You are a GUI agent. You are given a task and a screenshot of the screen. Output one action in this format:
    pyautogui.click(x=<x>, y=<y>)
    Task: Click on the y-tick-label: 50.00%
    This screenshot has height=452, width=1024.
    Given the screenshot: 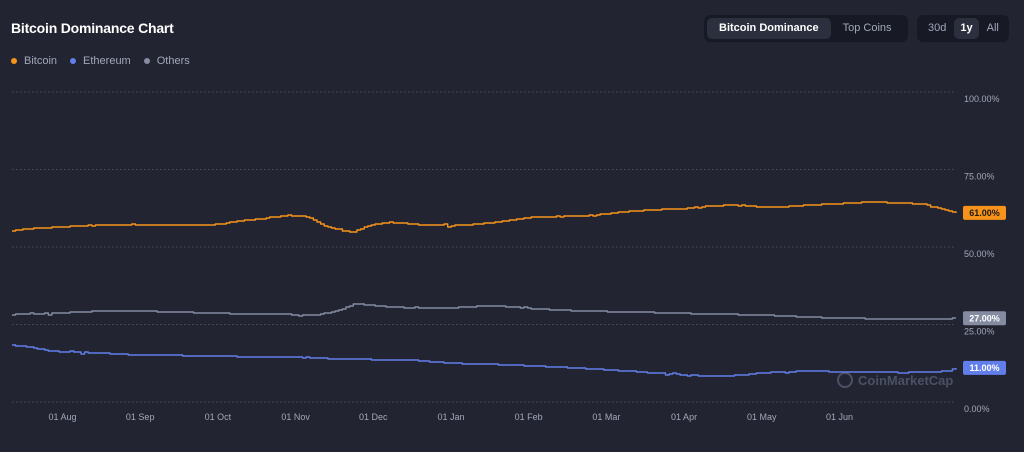 What is the action you would take?
    pyautogui.click(x=979, y=254)
    